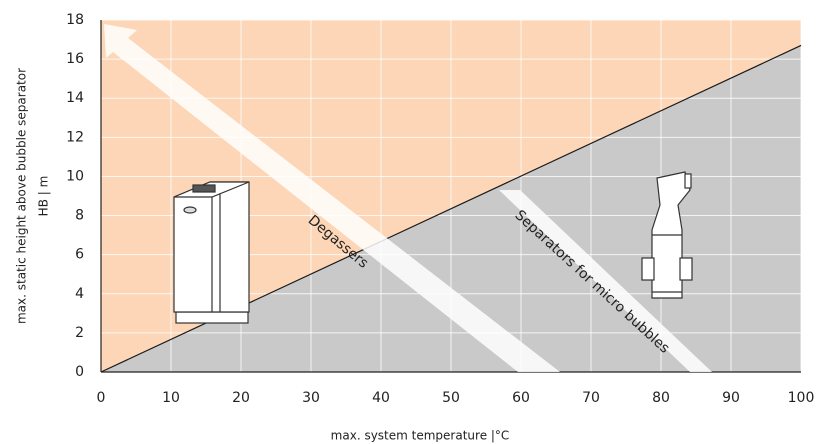 This screenshot has width=816, height=444. I want to click on y-tick-label: 18, so click(75, 20).